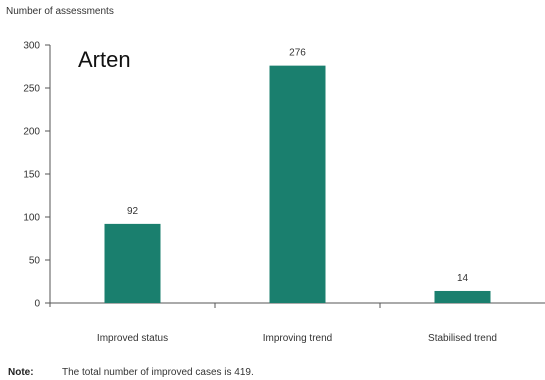  I want to click on inset-title: Arten, so click(104, 59).